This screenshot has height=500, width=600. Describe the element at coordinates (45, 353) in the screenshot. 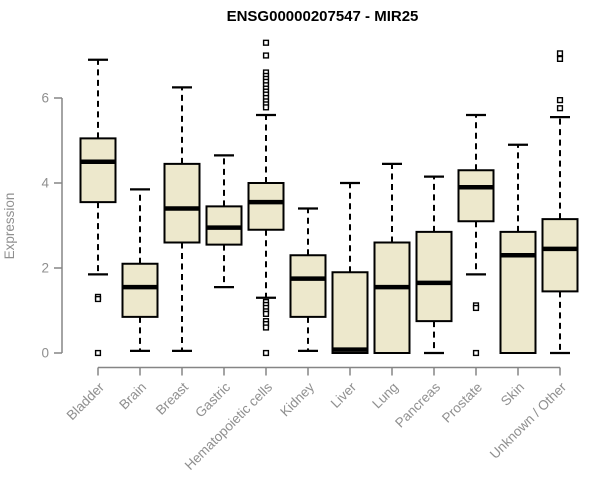

I see `y-tick-label: 0` at that location.